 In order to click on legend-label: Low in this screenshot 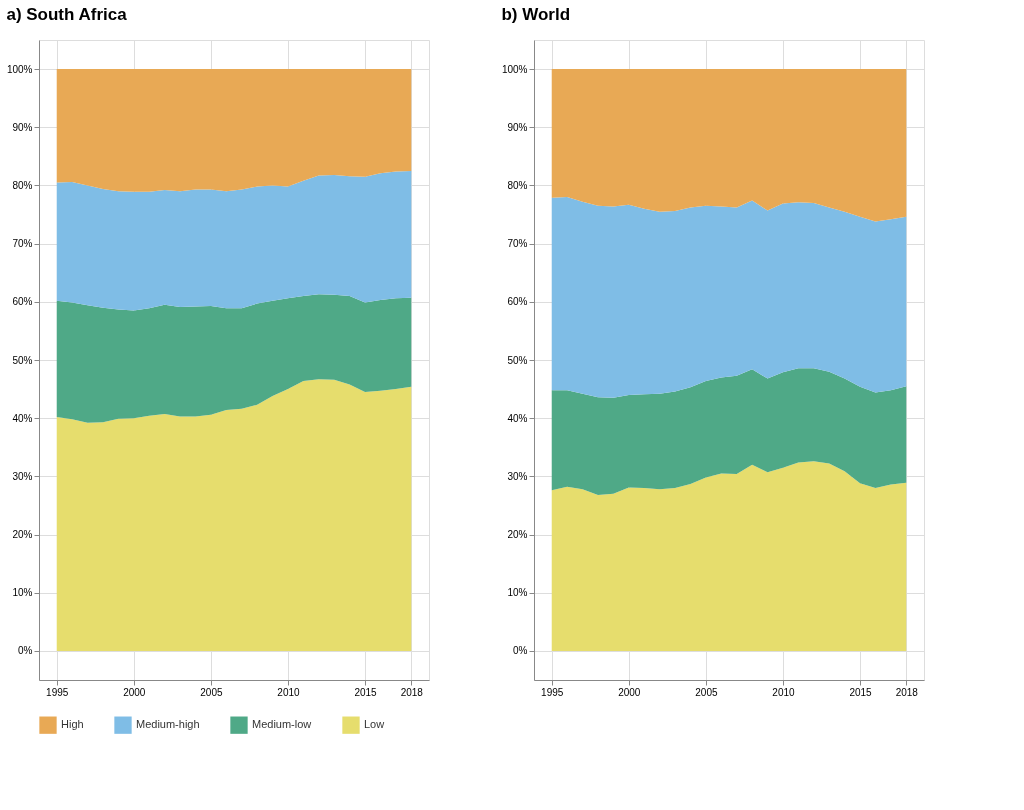, I will do `click(374, 724)`.